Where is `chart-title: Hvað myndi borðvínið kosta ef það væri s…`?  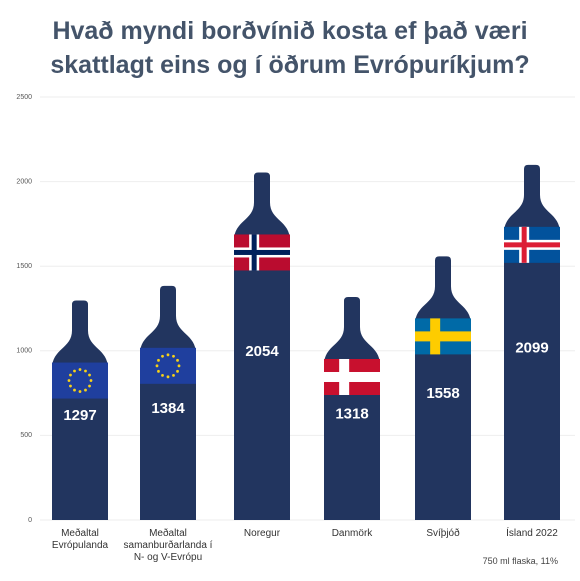
chart-title: Hvað myndi borðvínið kosta ef það væri s… is located at coordinates (290, 48).